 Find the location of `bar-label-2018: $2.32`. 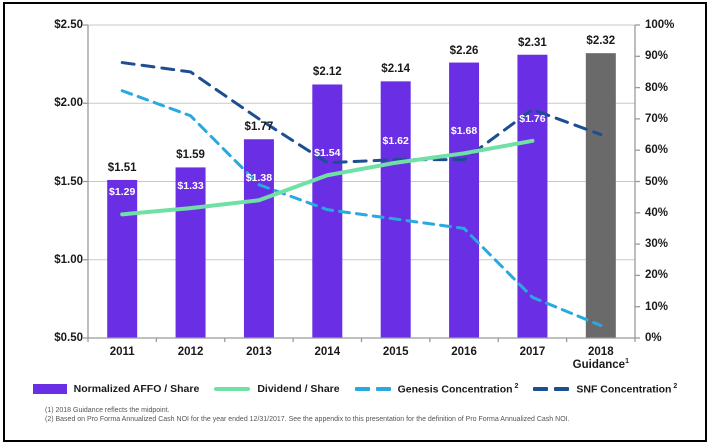

bar-label-2018: $2.32 is located at coordinates (601, 41).